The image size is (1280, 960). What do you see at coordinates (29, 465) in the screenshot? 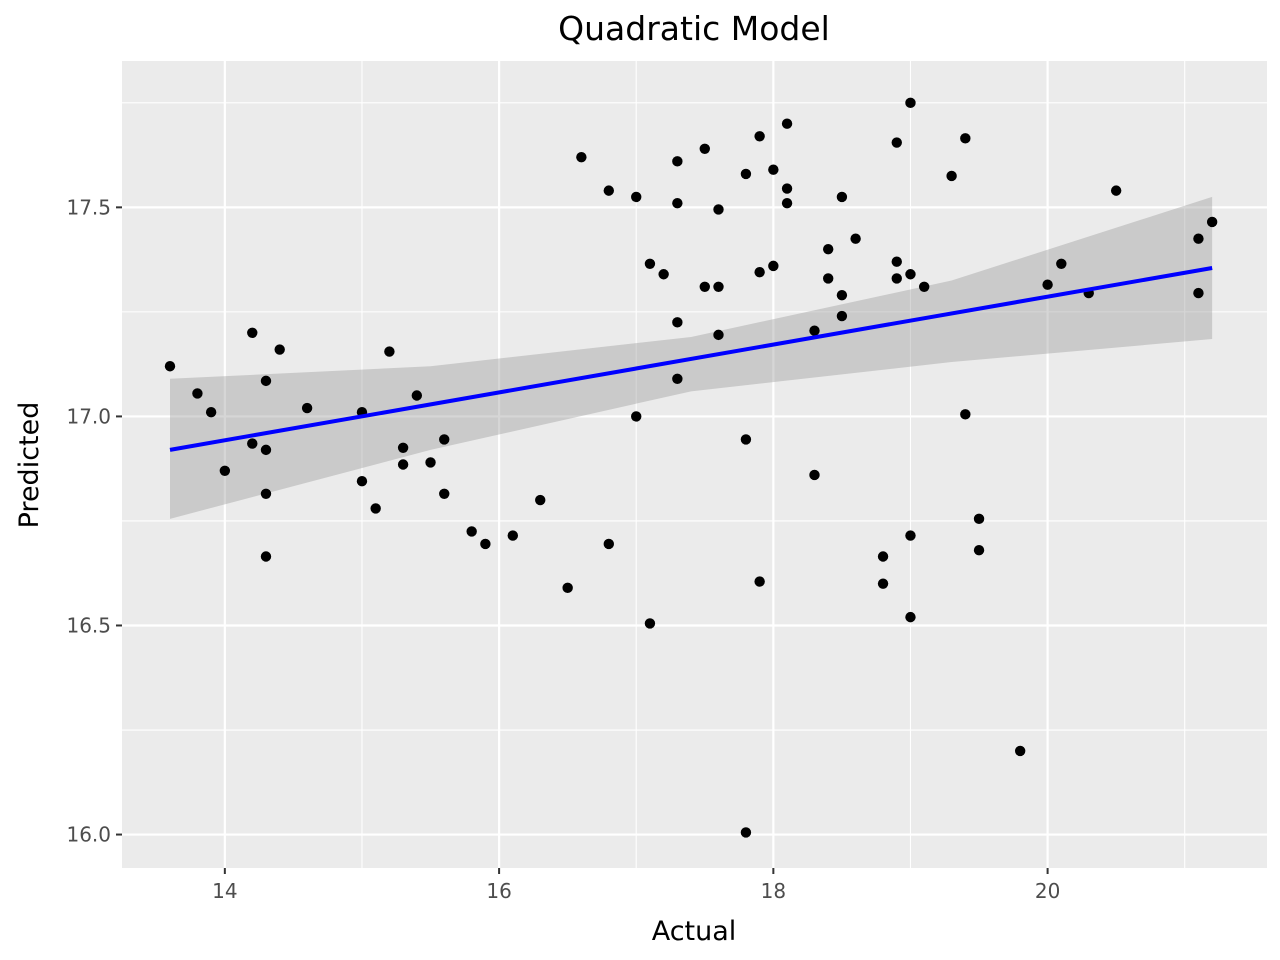
I see `y-axis-title: Predicted` at bounding box center [29, 465].